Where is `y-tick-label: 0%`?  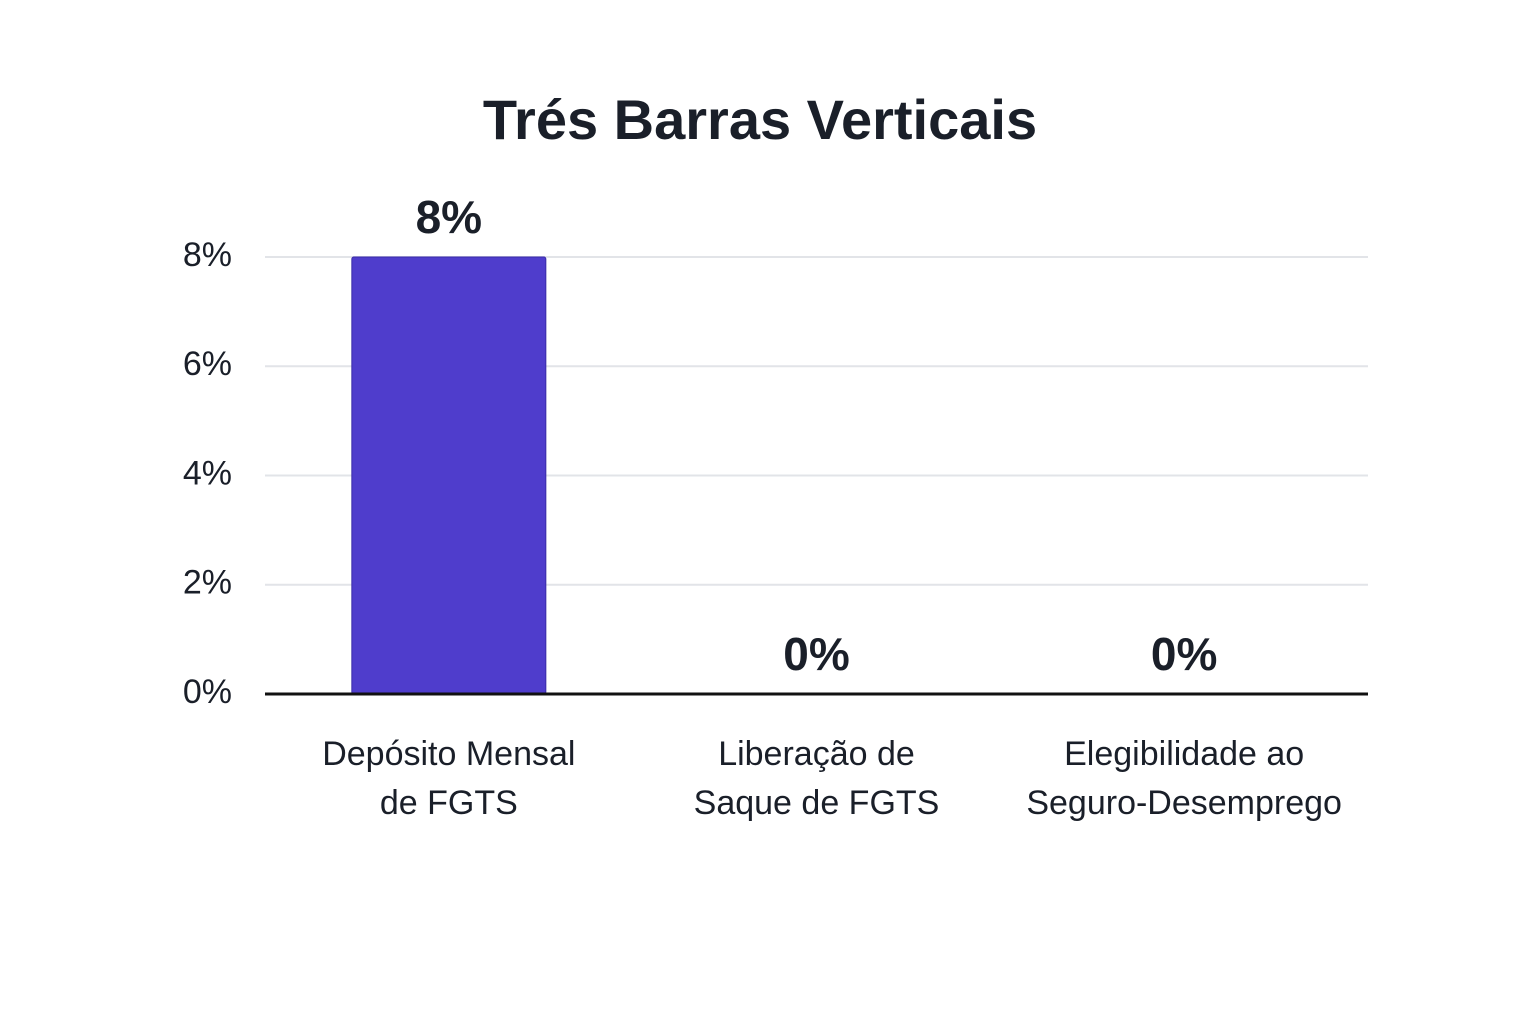
y-tick-label: 0% is located at coordinates (207, 692).